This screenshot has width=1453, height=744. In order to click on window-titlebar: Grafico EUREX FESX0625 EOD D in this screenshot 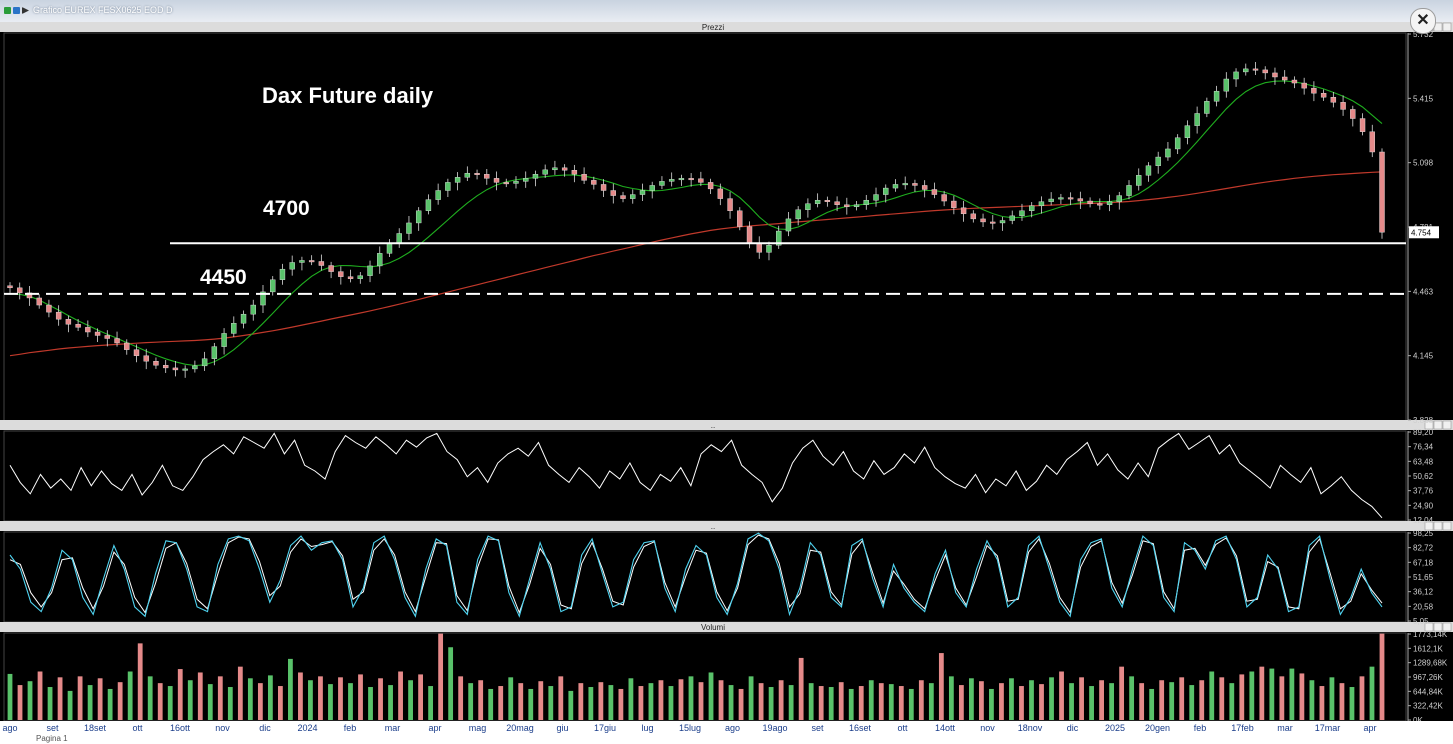, I will do `click(726, 11)`.